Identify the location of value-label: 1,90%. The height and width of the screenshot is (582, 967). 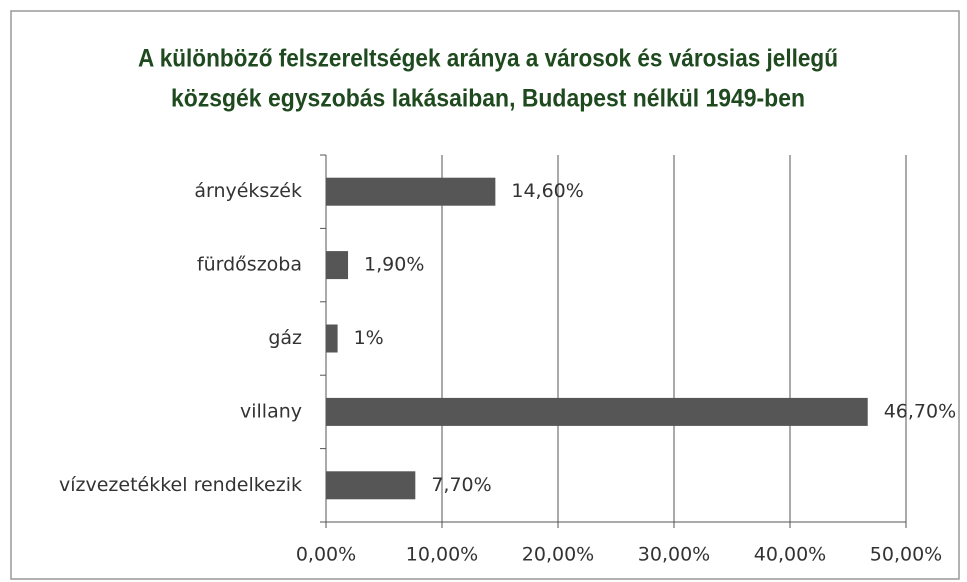
(394, 265).